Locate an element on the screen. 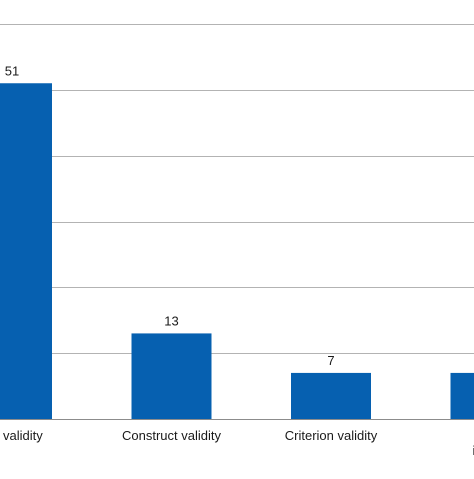  bar-value-label: 13 is located at coordinates (171, 320).